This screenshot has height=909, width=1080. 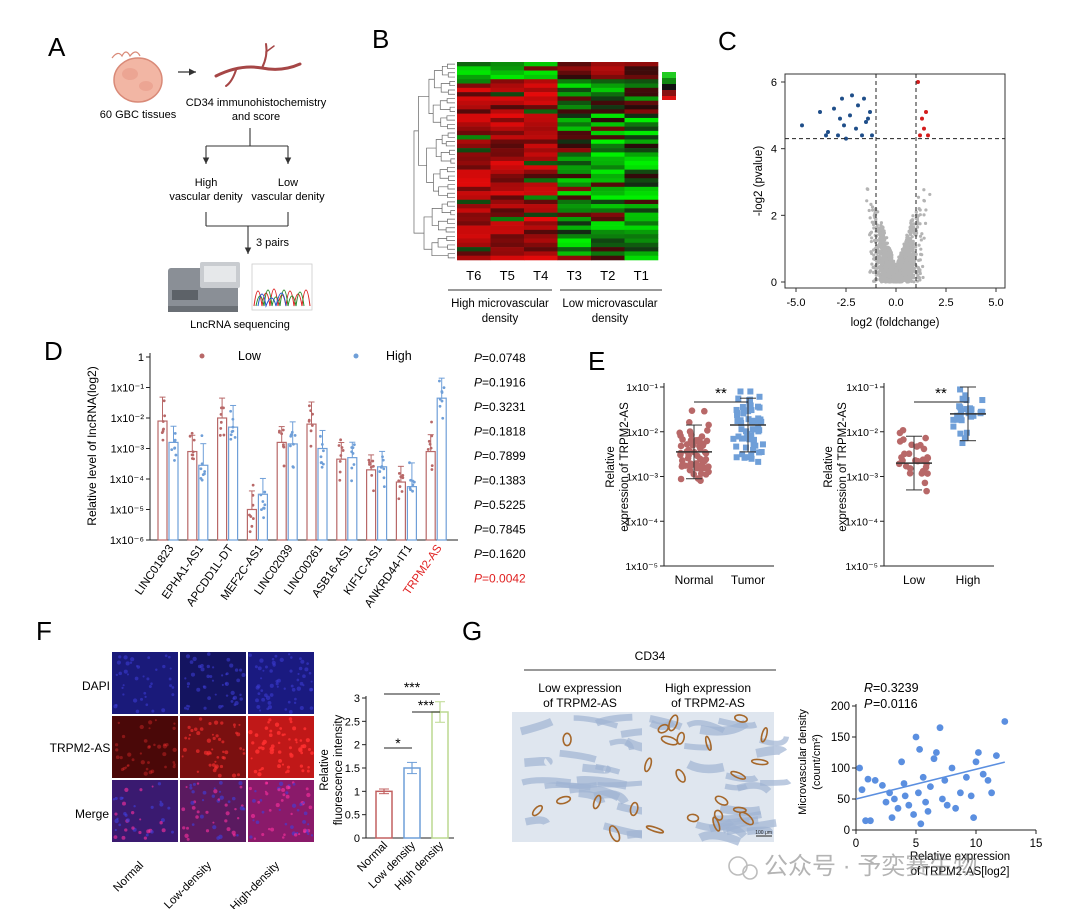 What do you see at coordinates (918, 82) in the screenshot?
I see `volcano-point-up` at bounding box center [918, 82].